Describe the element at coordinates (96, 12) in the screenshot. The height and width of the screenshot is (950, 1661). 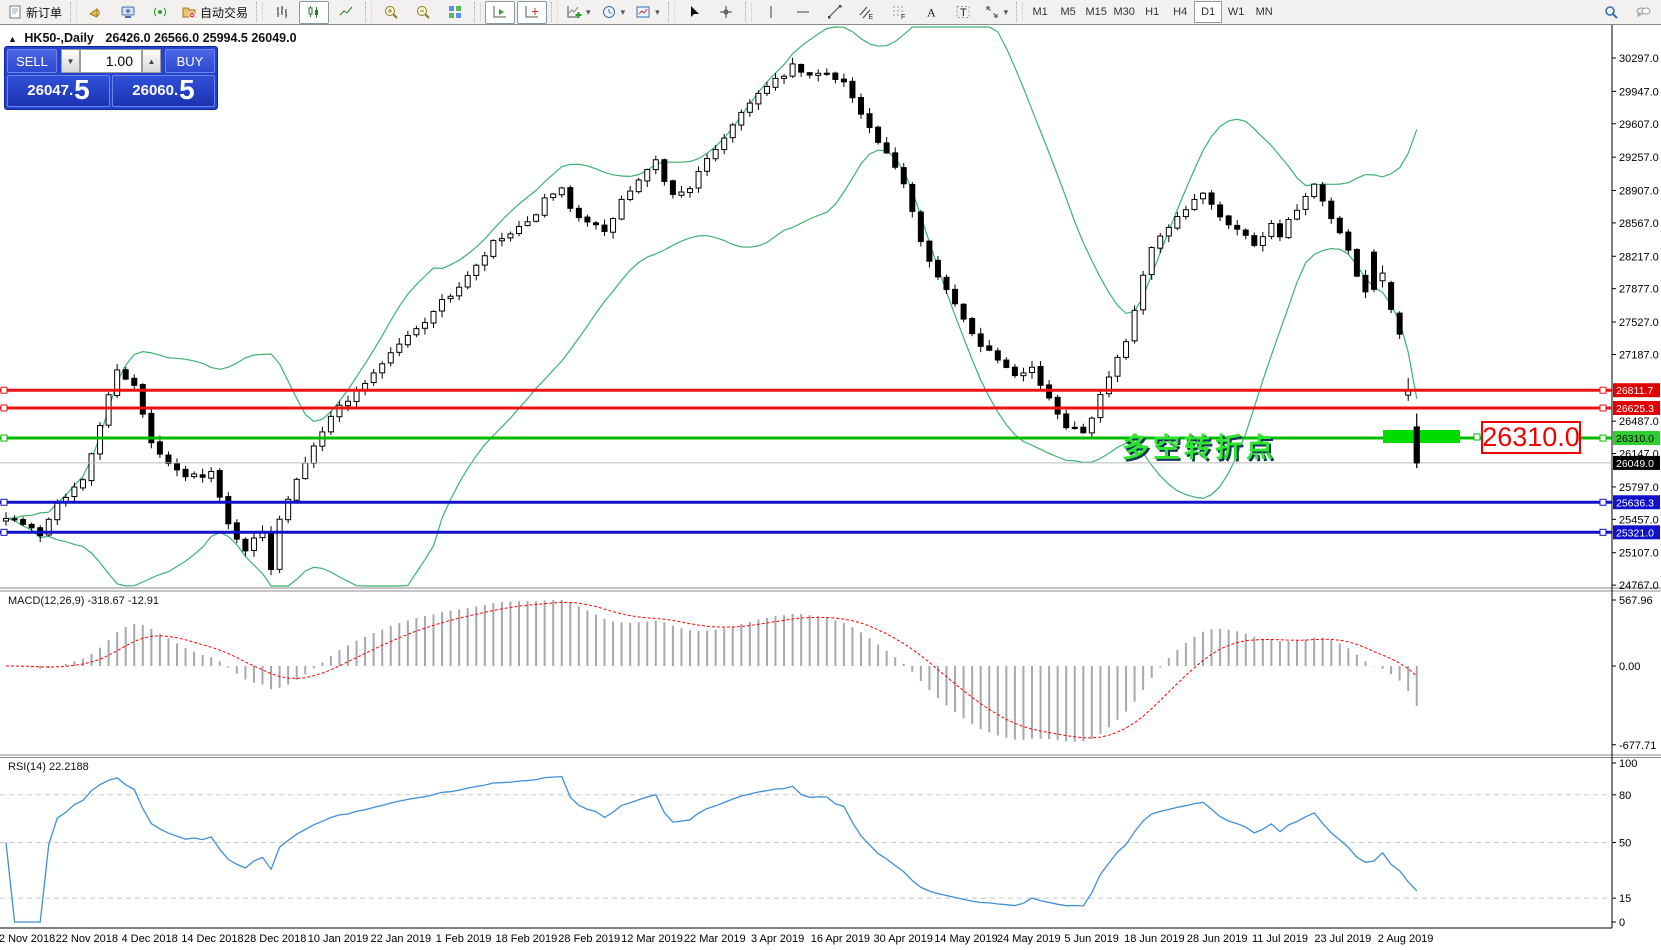
I see `megaphone-icon` at that location.